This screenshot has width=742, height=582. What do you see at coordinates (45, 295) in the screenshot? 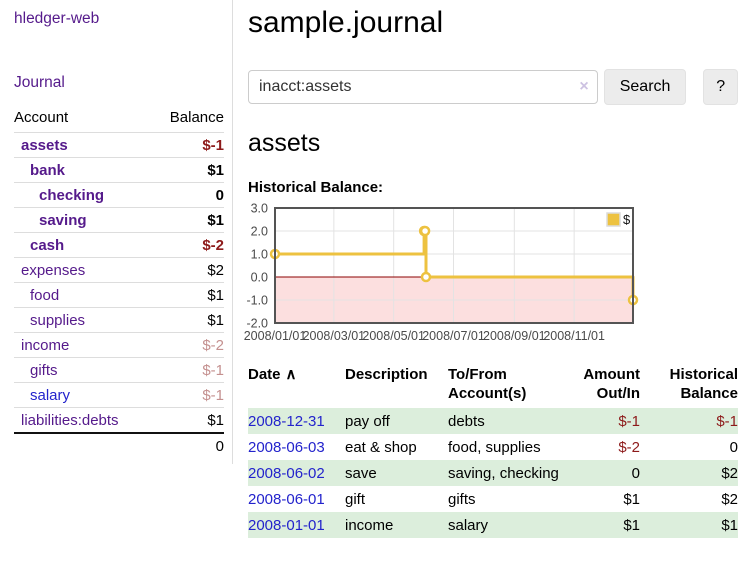
I see `account-link: food` at bounding box center [45, 295].